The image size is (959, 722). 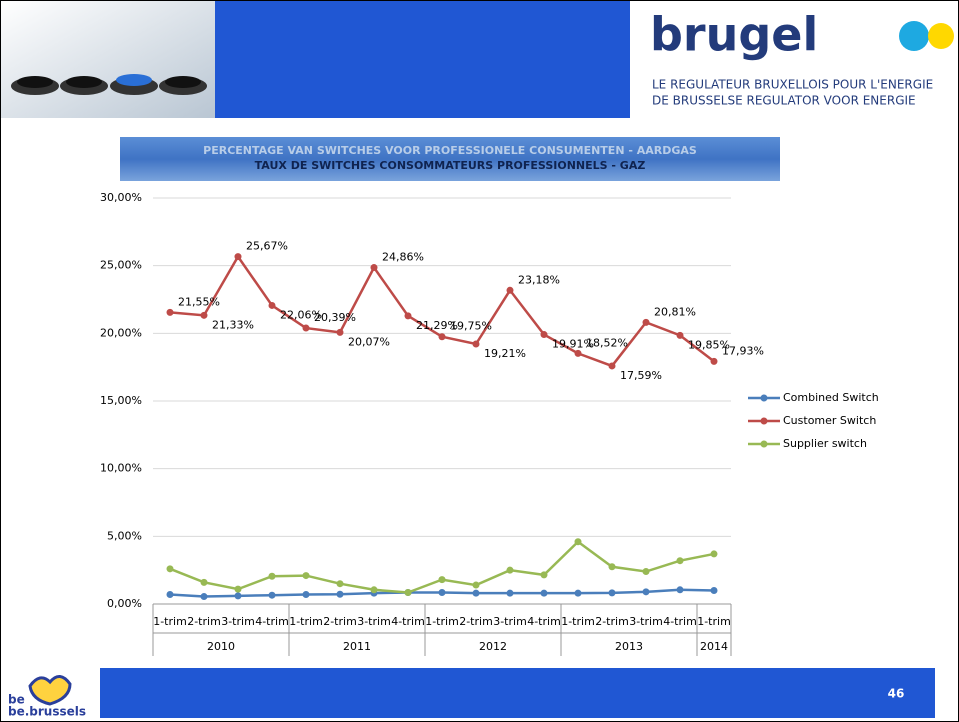 I want to click on logo-subtitle: LE REGULATEUR BRUXELLOIS POUR L'ENERGIE, so click(x=792, y=85).